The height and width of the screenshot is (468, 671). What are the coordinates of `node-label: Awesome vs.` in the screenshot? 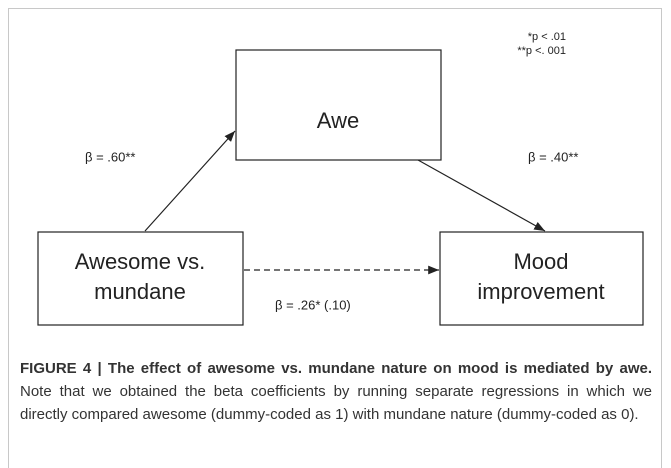 It's located at (140, 261).